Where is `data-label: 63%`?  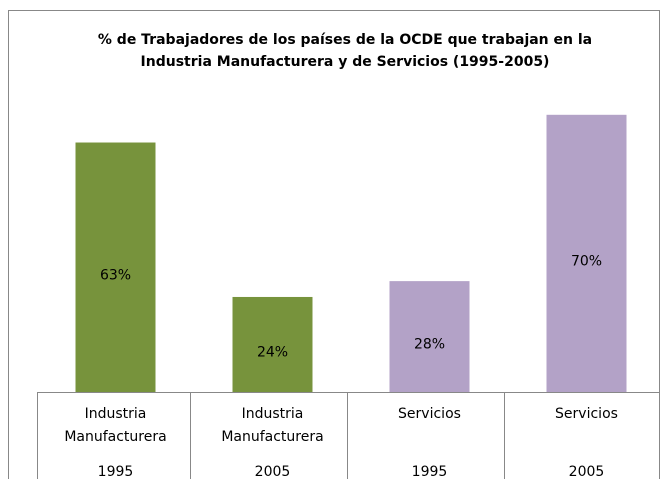 data-label: 63% is located at coordinates (115, 275).